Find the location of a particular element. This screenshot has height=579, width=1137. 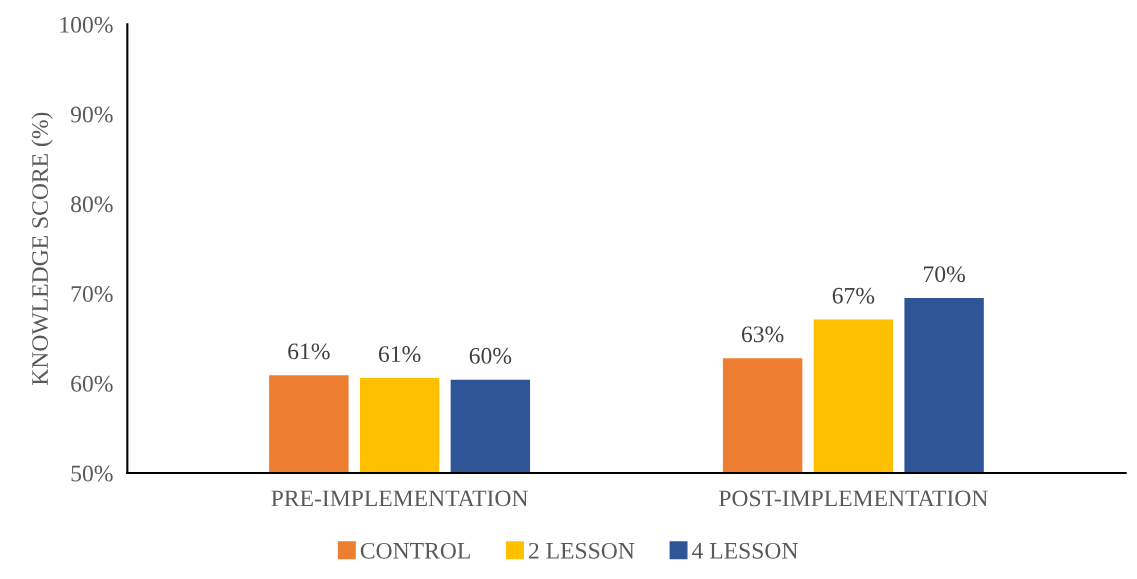

y-tick-label: 90% is located at coordinates (91, 114).